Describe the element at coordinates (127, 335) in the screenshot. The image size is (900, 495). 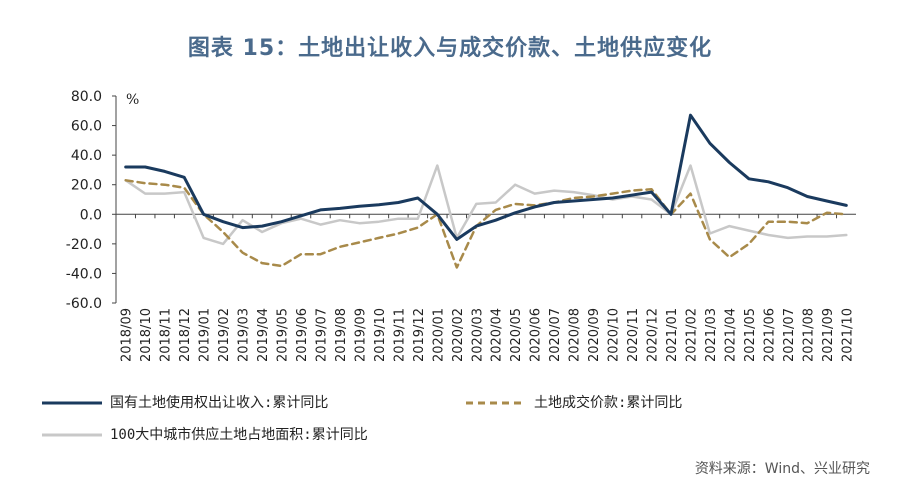
I see `x-tick-label: 2018/09` at that location.